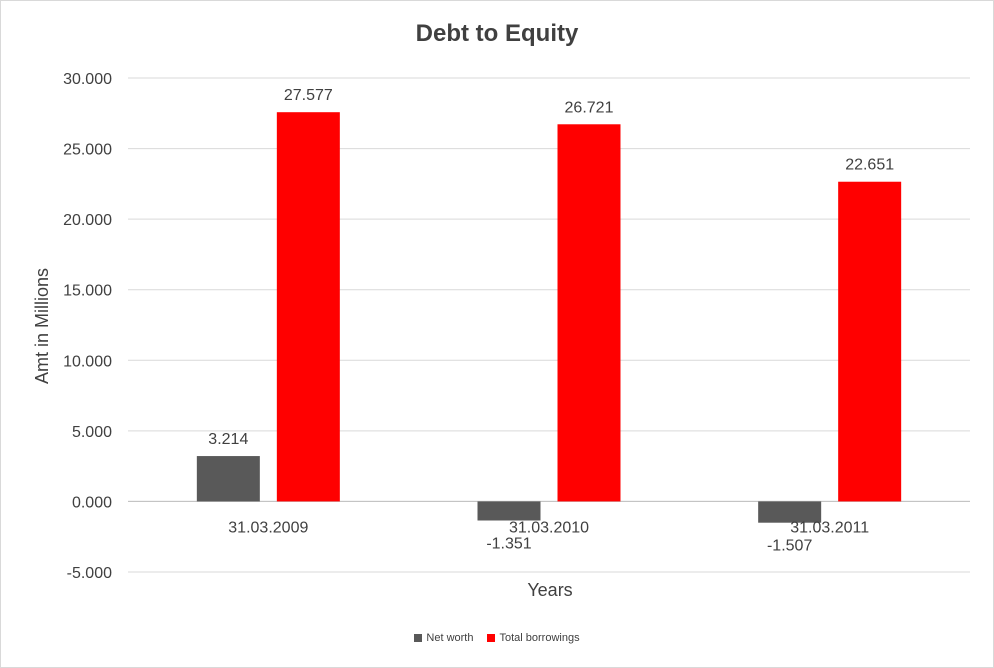 The height and width of the screenshot is (668, 994). Describe the element at coordinates (450, 638) in the screenshot. I see `legend-label: Net worth` at that location.